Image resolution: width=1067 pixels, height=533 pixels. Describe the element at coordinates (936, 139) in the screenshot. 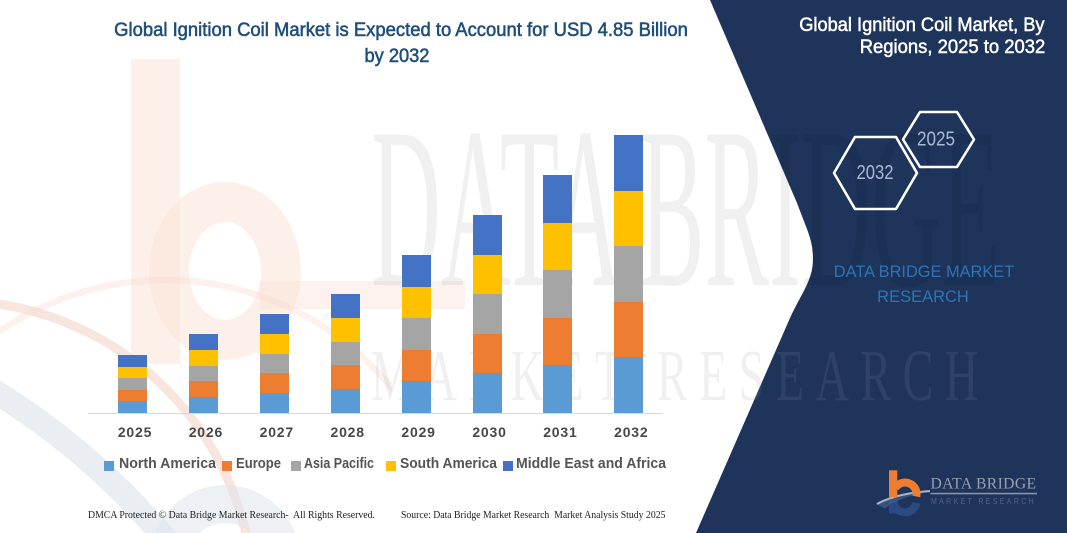

I see `svg-text: 2025` at that location.